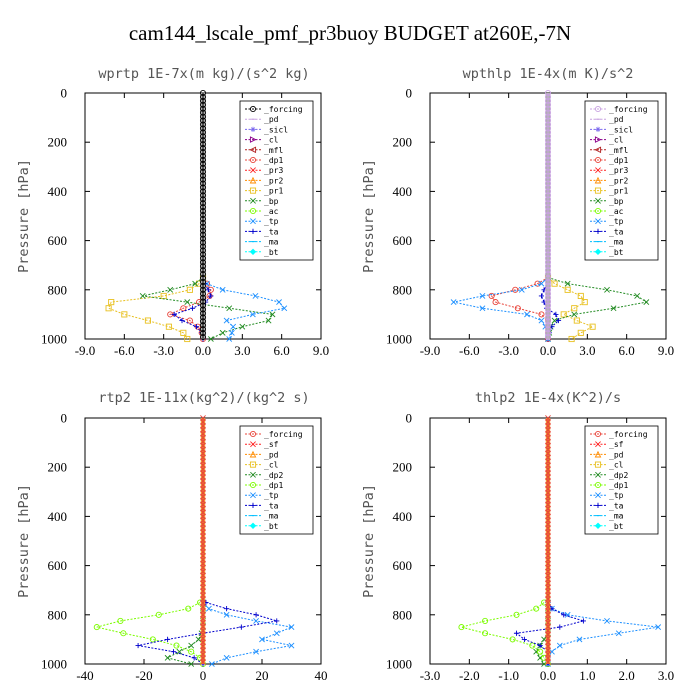 The image size is (700, 700). Describe the element at coordinates (203, 398) in the screenshot. I see `panel-title: rtp2 1E-11x(kg^2)/(kg^2 s)` at that location.